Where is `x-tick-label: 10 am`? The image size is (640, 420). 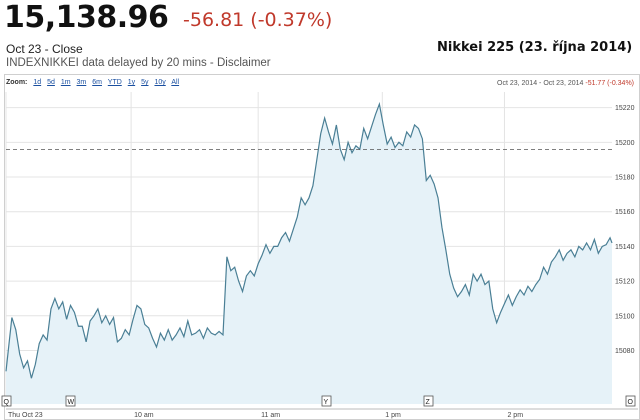
x-tick-label: 10 am is located at coordinates (144, 415).